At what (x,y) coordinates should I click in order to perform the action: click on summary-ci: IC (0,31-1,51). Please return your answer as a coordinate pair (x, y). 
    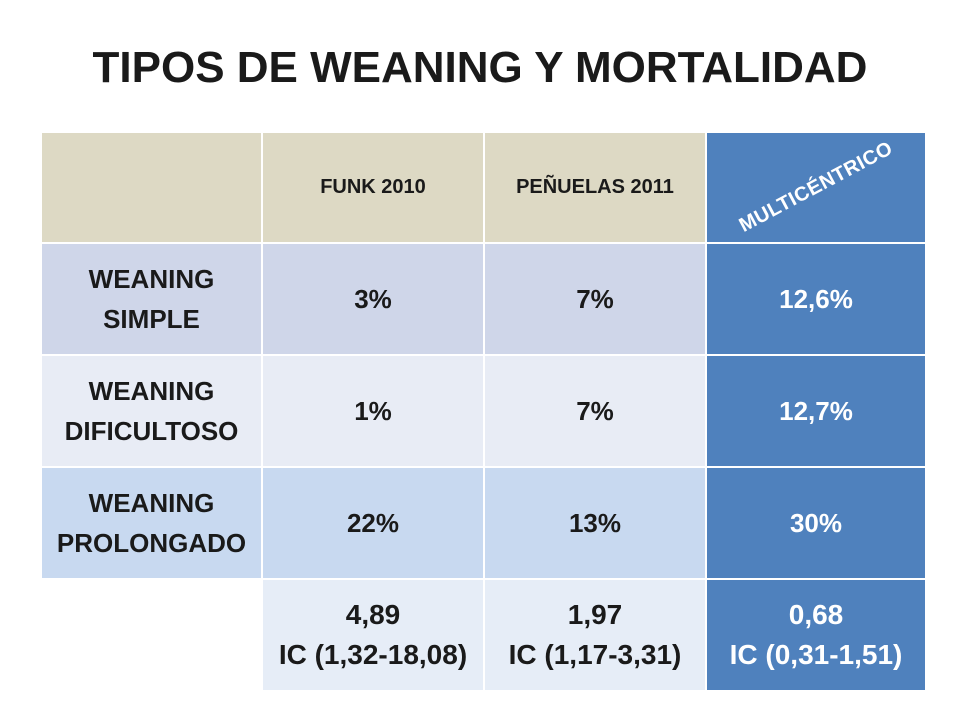
    Looking at the image, I should click on (816, 654).